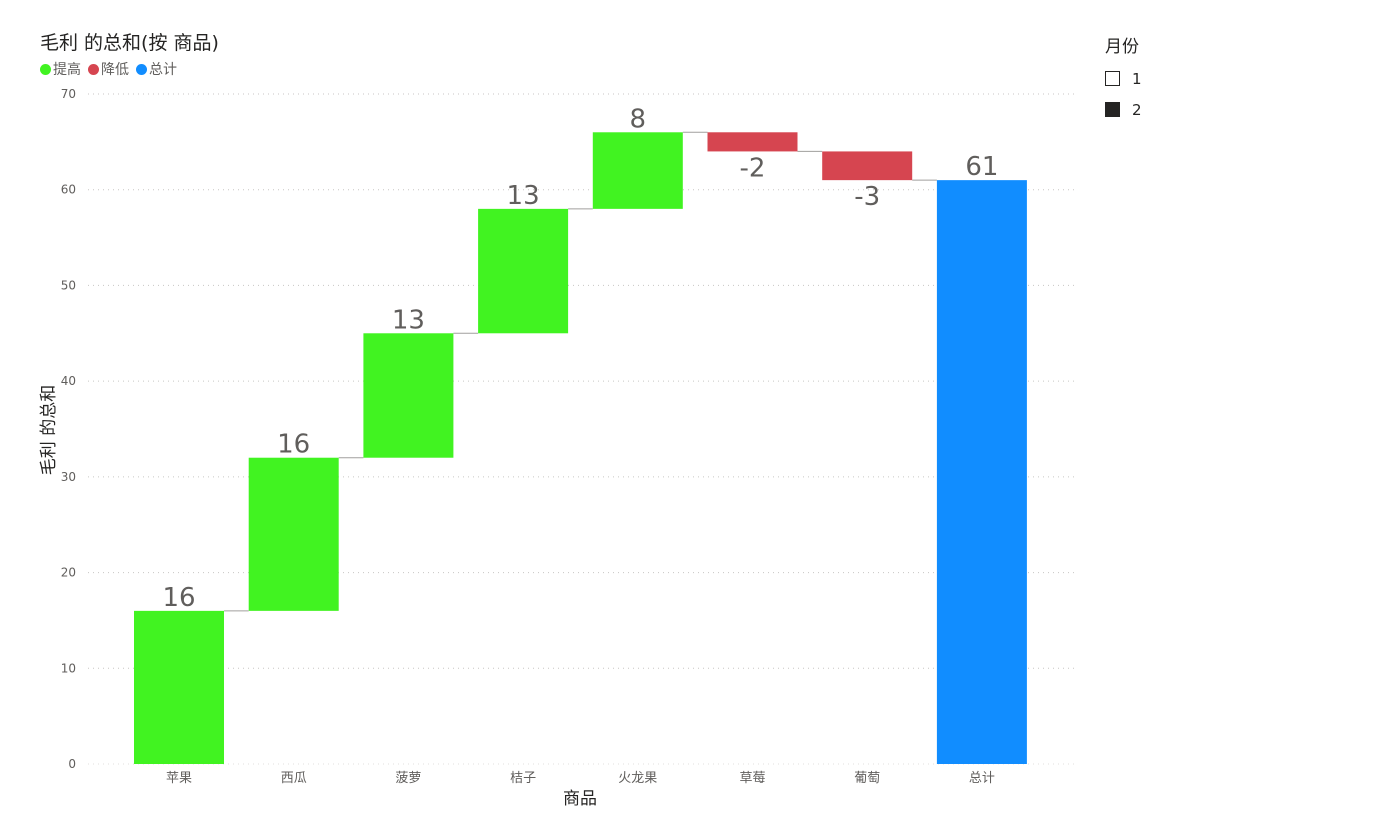 This screenshot has width=1394, height=827. What do you see at coordinates (638, 119) in the screenshot?
I see `data-label-4: 8` at bounding box center [638, 119].